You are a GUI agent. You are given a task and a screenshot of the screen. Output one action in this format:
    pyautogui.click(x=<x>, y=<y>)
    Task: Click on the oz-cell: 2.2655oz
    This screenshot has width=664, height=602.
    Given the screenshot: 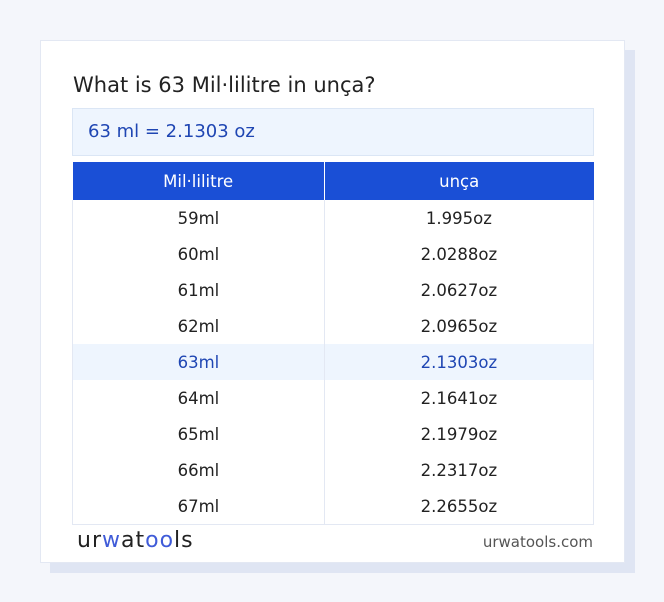 What is the action you would take?
    pyautogui.click(x=459, y=506)
    